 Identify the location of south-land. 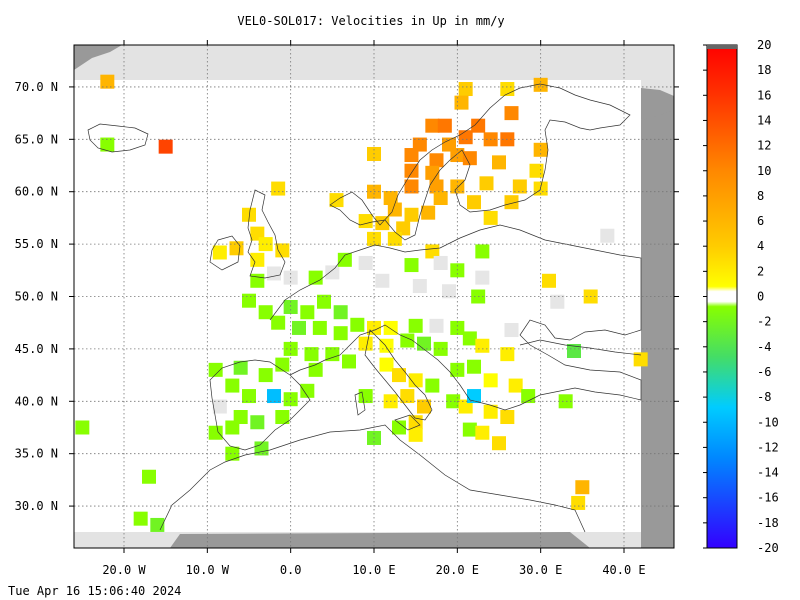
(380, 540).